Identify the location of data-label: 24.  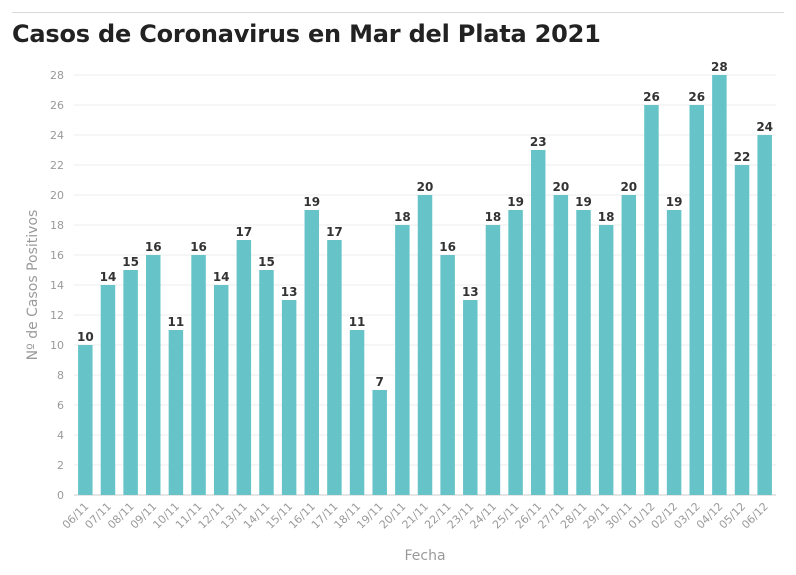
(764, 127).